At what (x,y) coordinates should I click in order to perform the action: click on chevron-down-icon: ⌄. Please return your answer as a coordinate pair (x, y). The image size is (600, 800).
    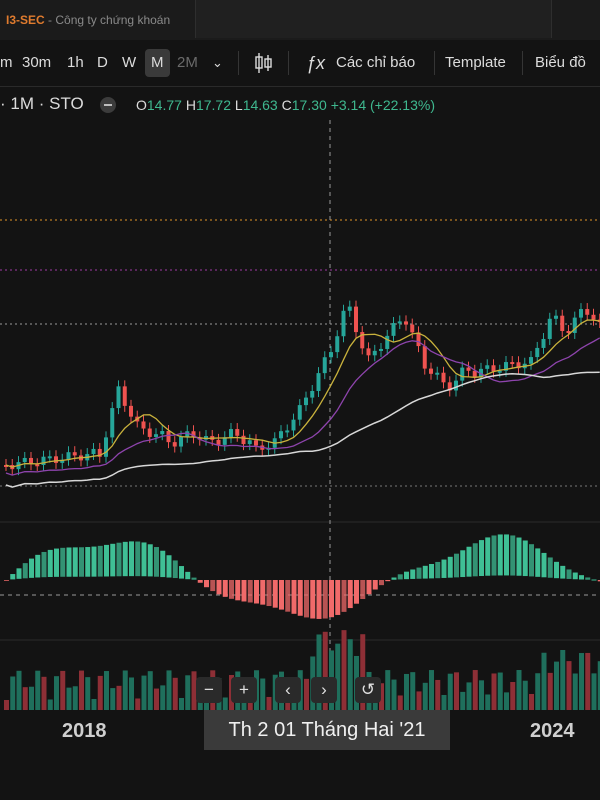
    Looking at the image, I should click on (217, 62).